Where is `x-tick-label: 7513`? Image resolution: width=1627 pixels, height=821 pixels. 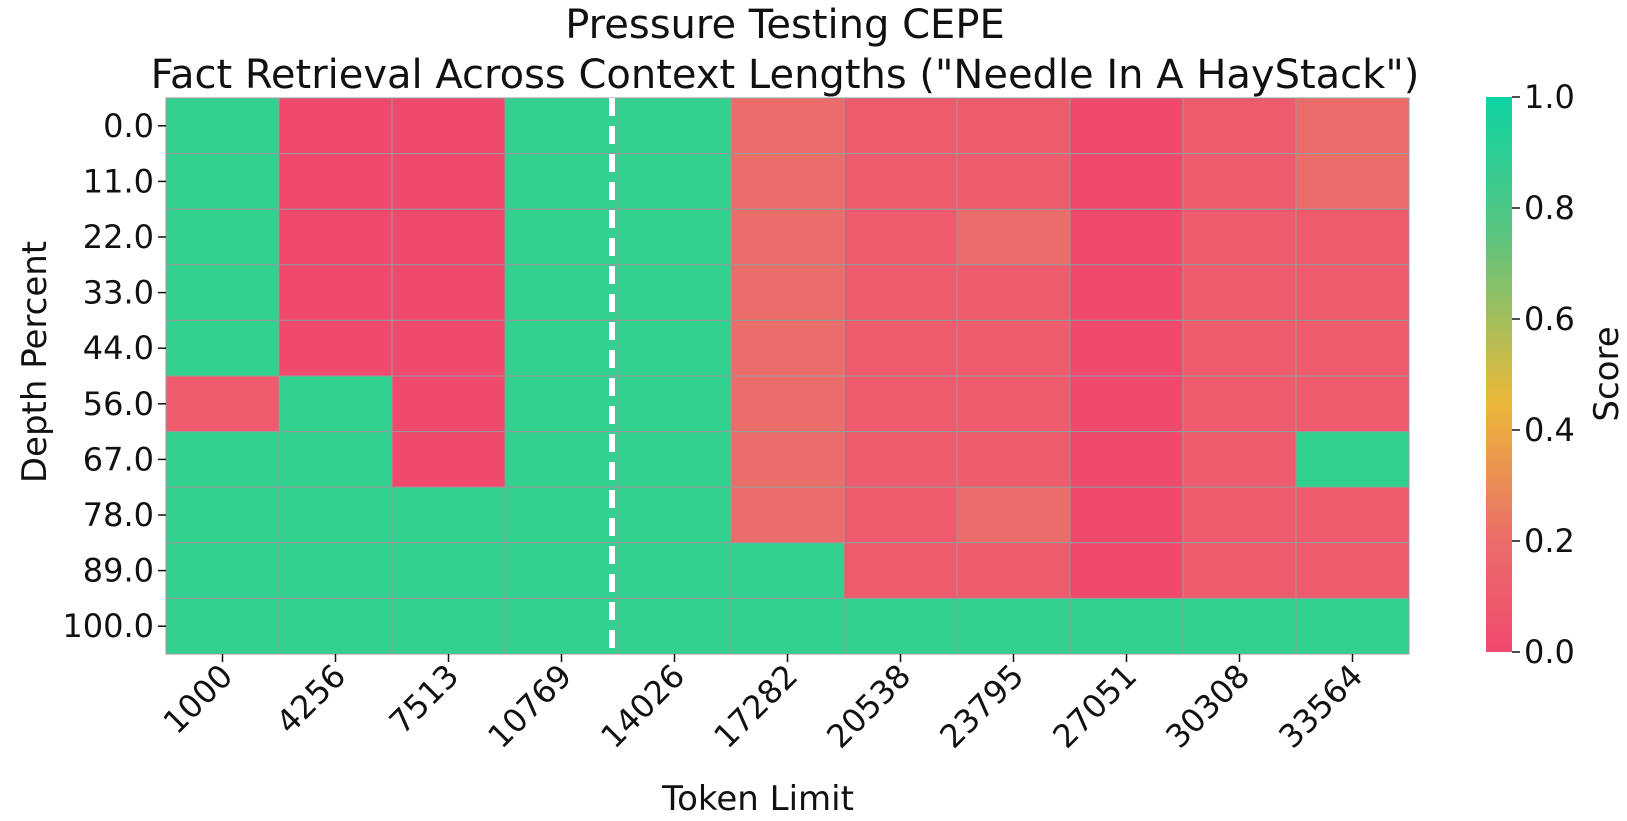 x-tick-label: 7513 is located at coordinates (424, 699).